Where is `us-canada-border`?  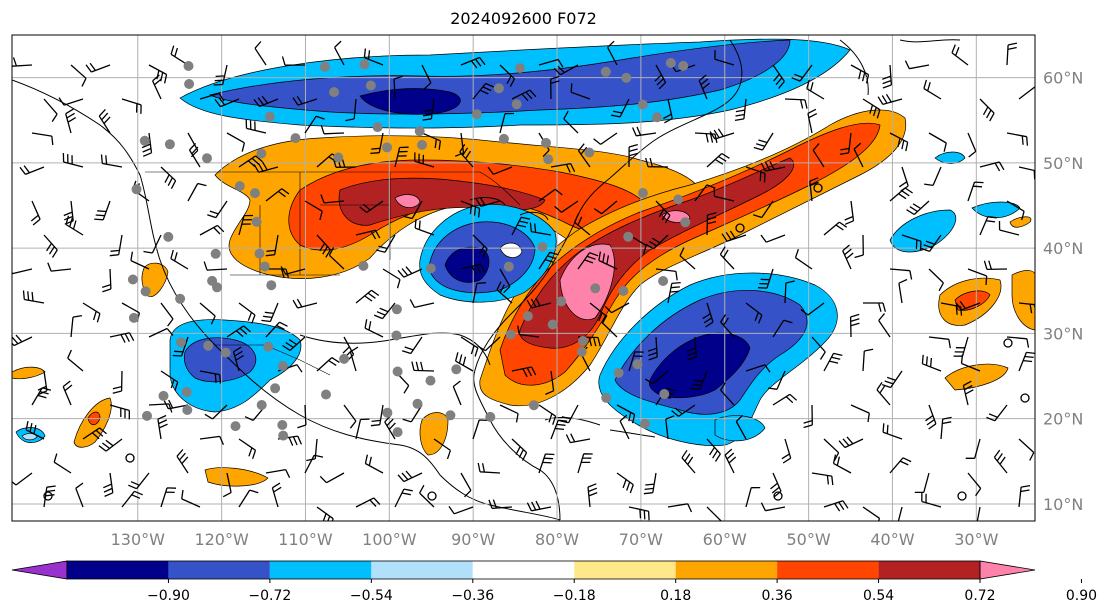 us-canada-border is located at coordinates (333, 188).